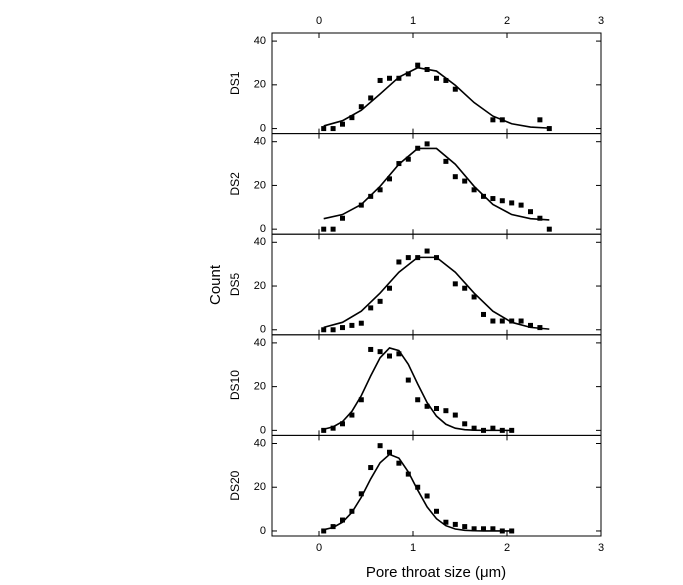 The image size is (683, 585). I want to click on panel-label: DS2, so click(235, 184).